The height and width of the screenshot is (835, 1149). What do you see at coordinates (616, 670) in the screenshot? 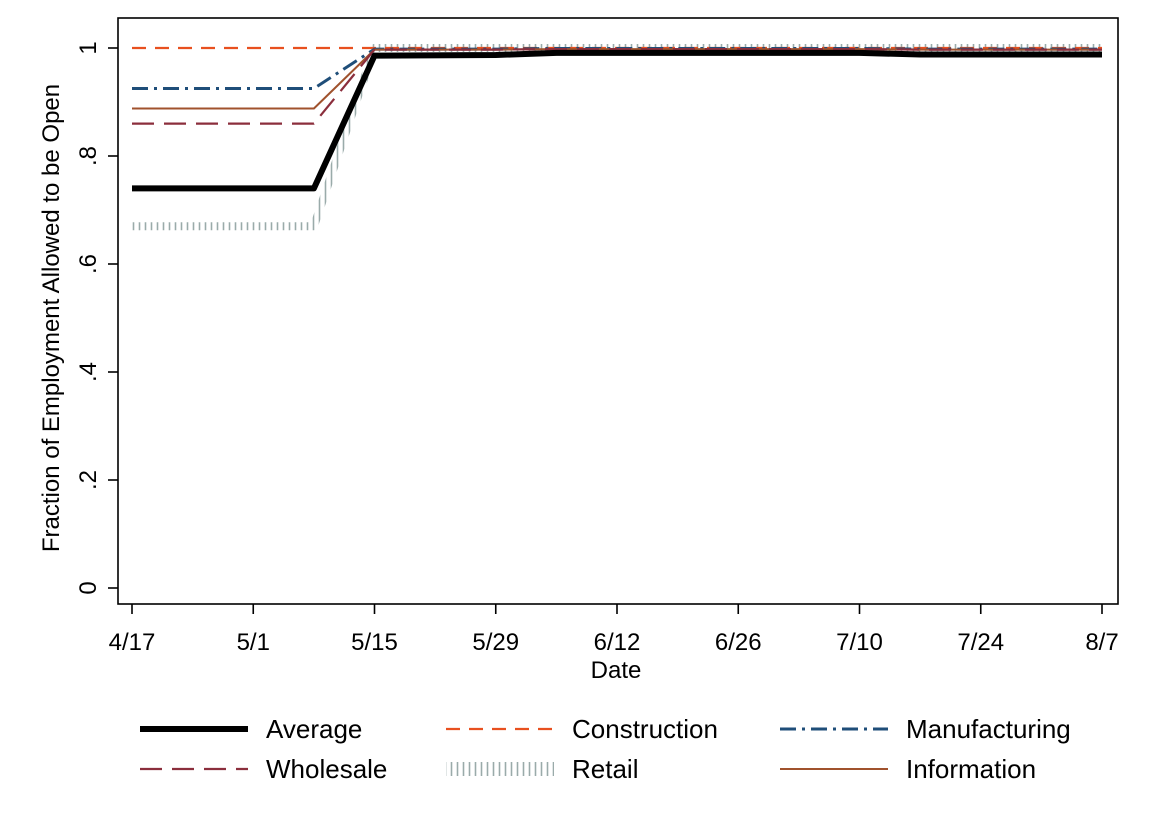
I see `x-axis-title: Date` at bounding box center [616, 670].